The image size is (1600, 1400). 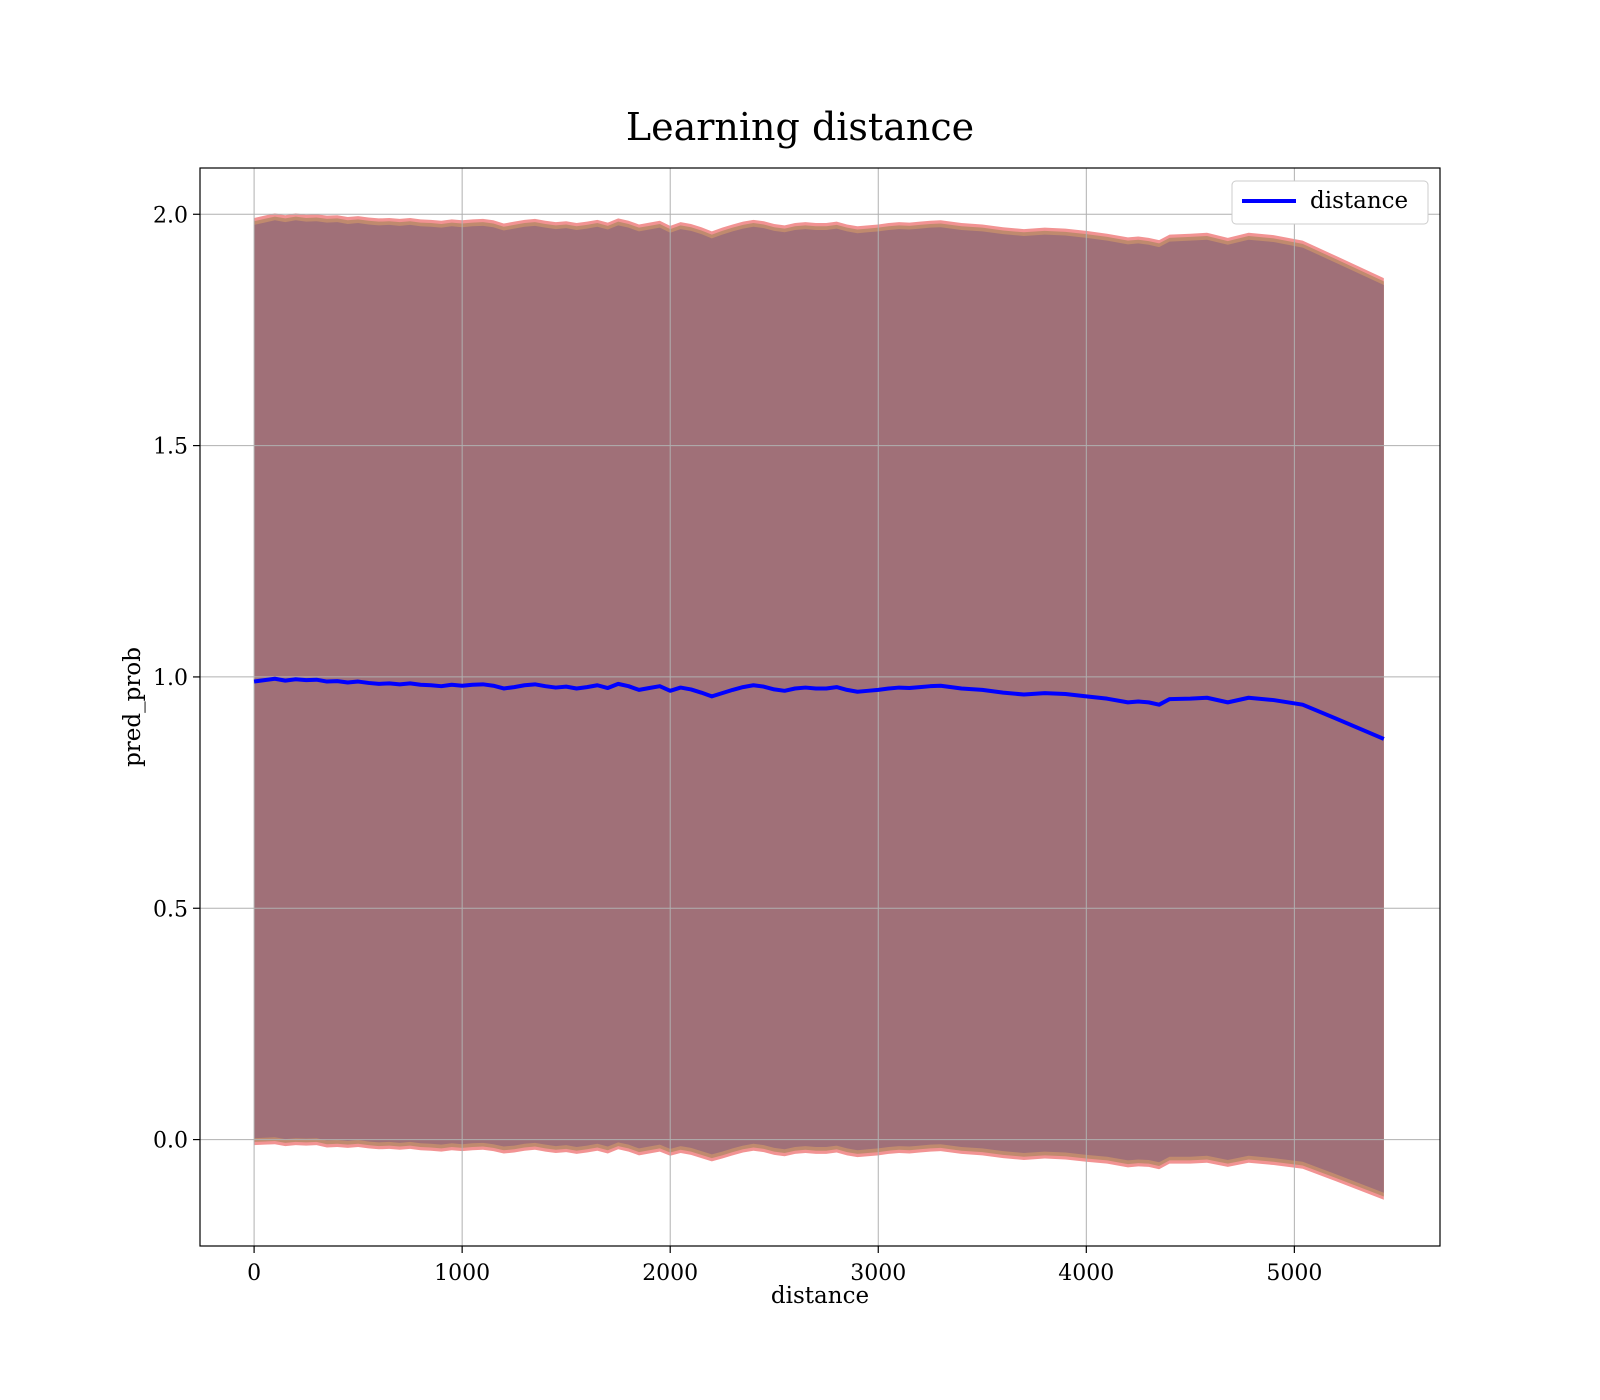 I want to click on y-axis-ticks: 0.0 0.5 1.0 1.5 2.0, so click(x=176, y=678).